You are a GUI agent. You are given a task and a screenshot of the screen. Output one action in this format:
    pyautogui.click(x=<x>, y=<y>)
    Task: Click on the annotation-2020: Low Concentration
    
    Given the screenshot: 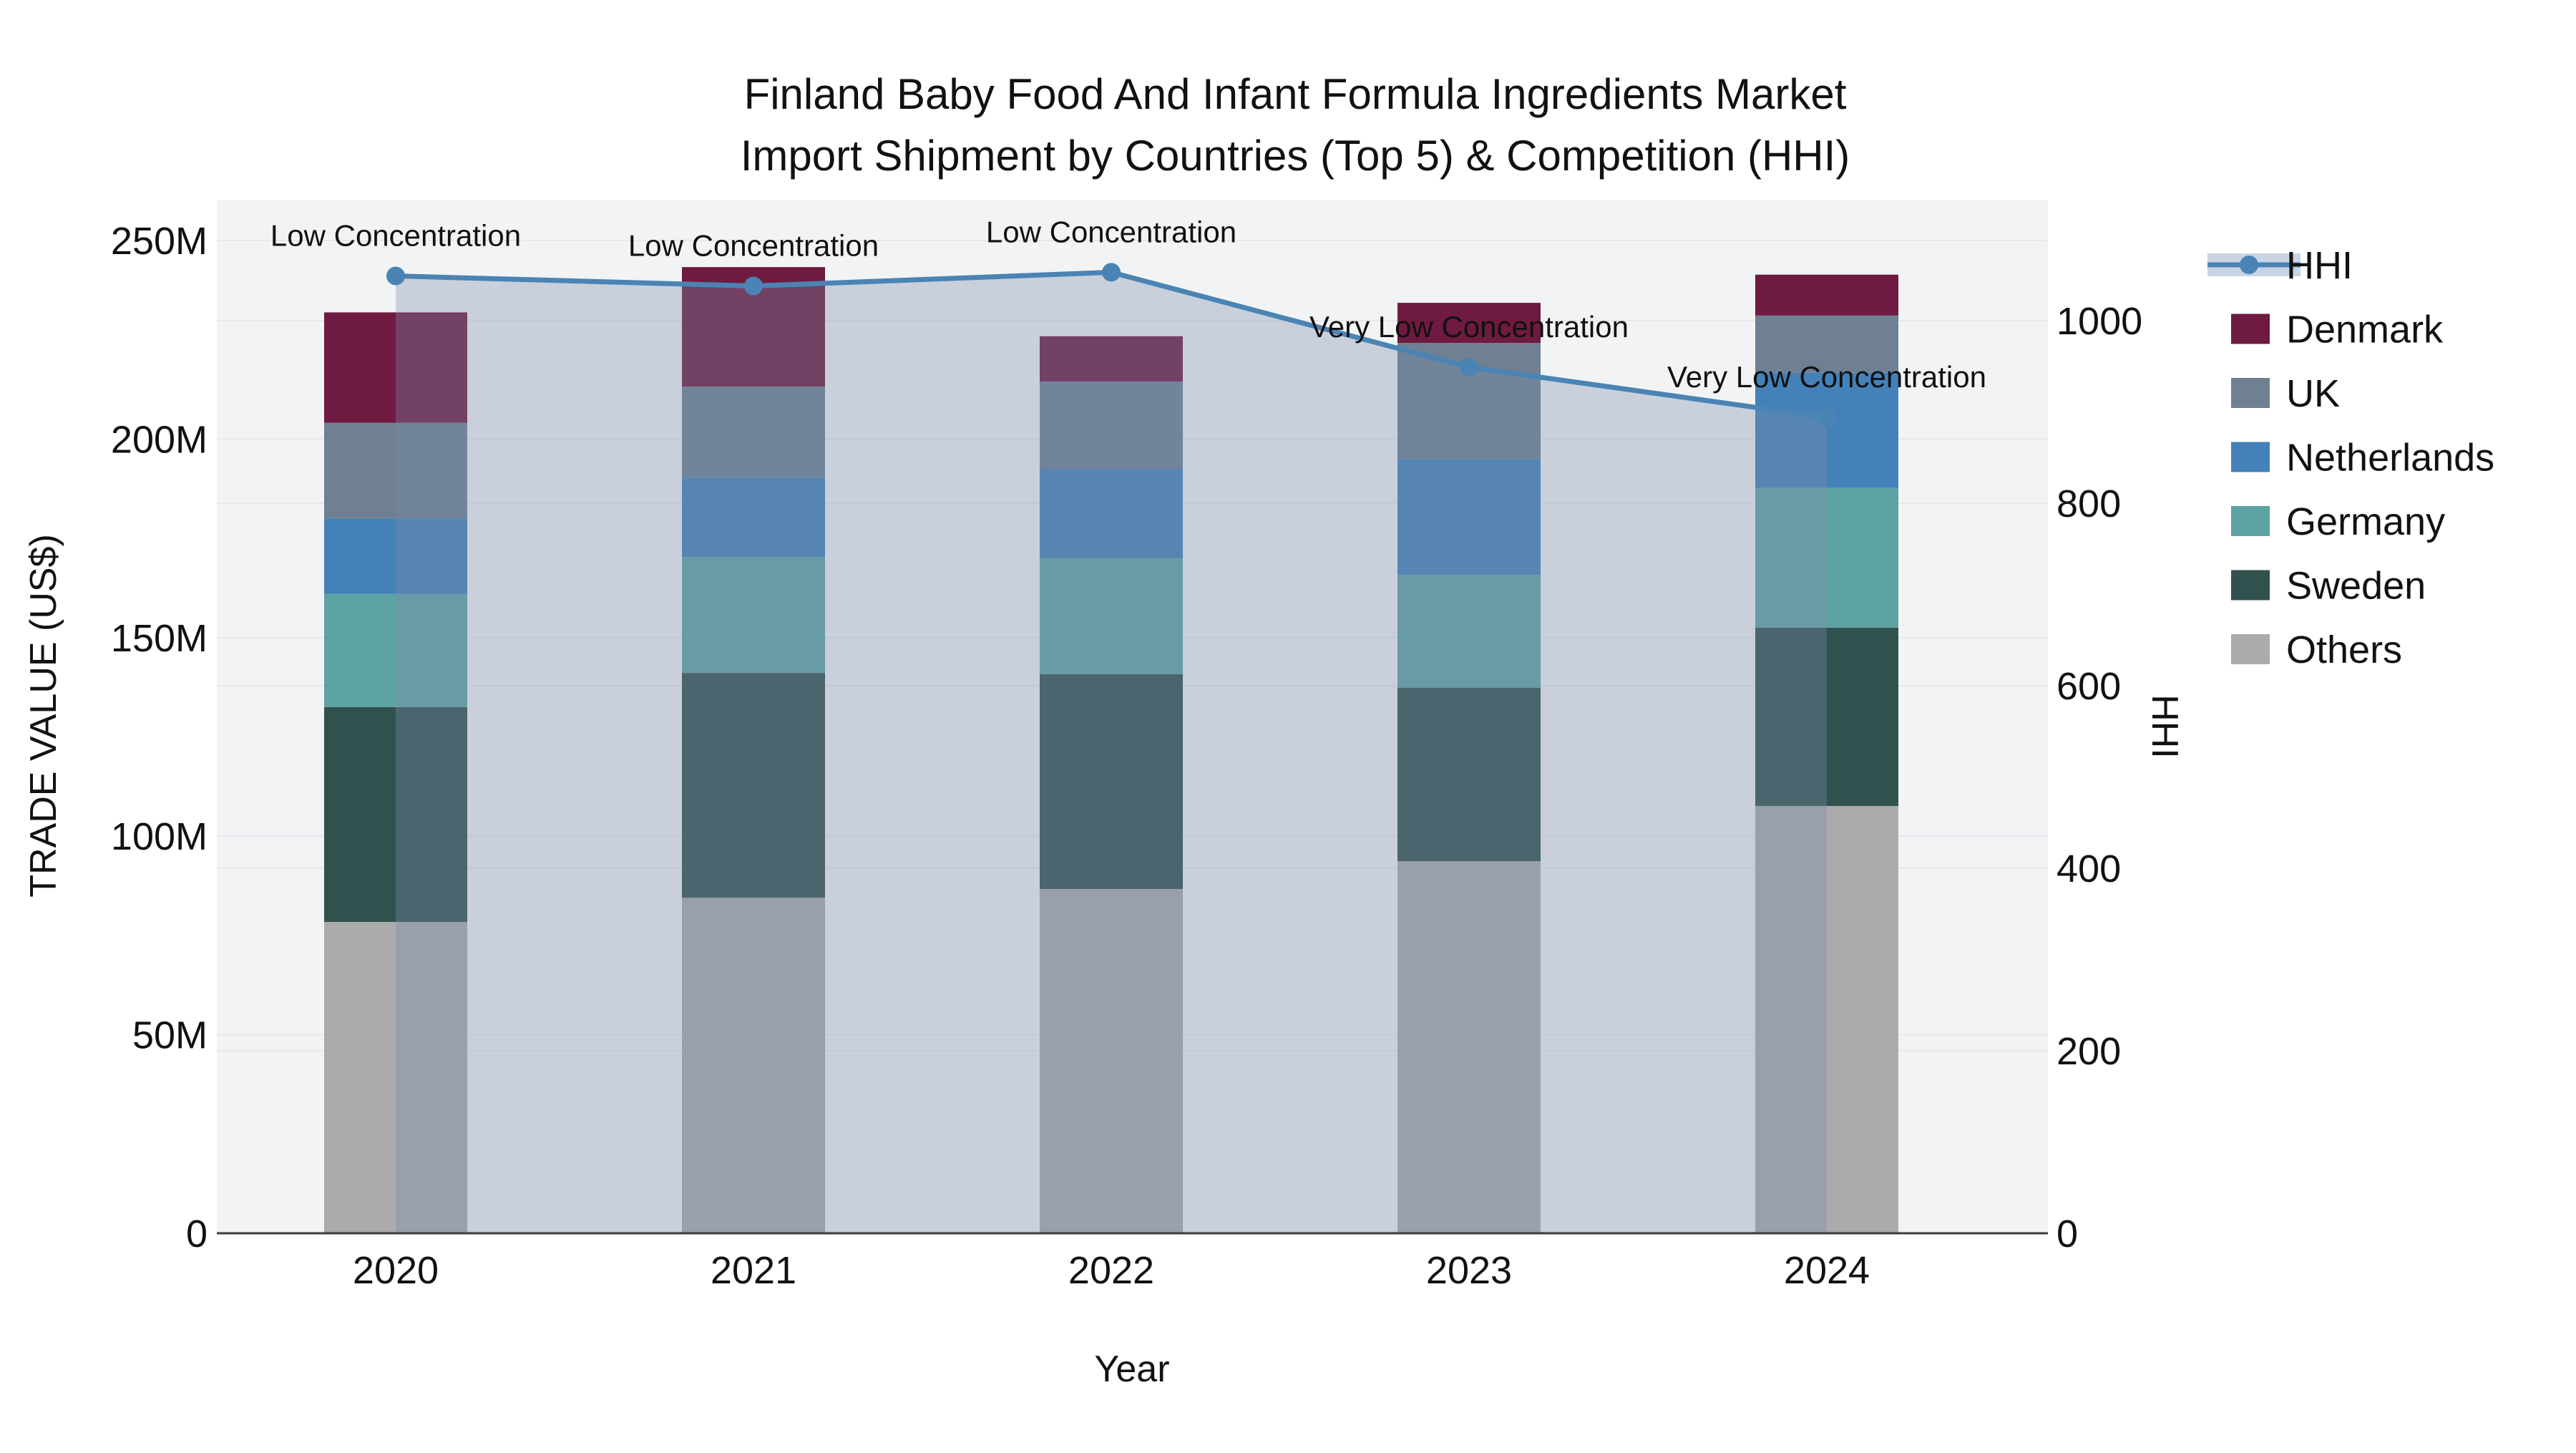 What is the action you would take?
    pyautogui.click(x=395, y=236)
    